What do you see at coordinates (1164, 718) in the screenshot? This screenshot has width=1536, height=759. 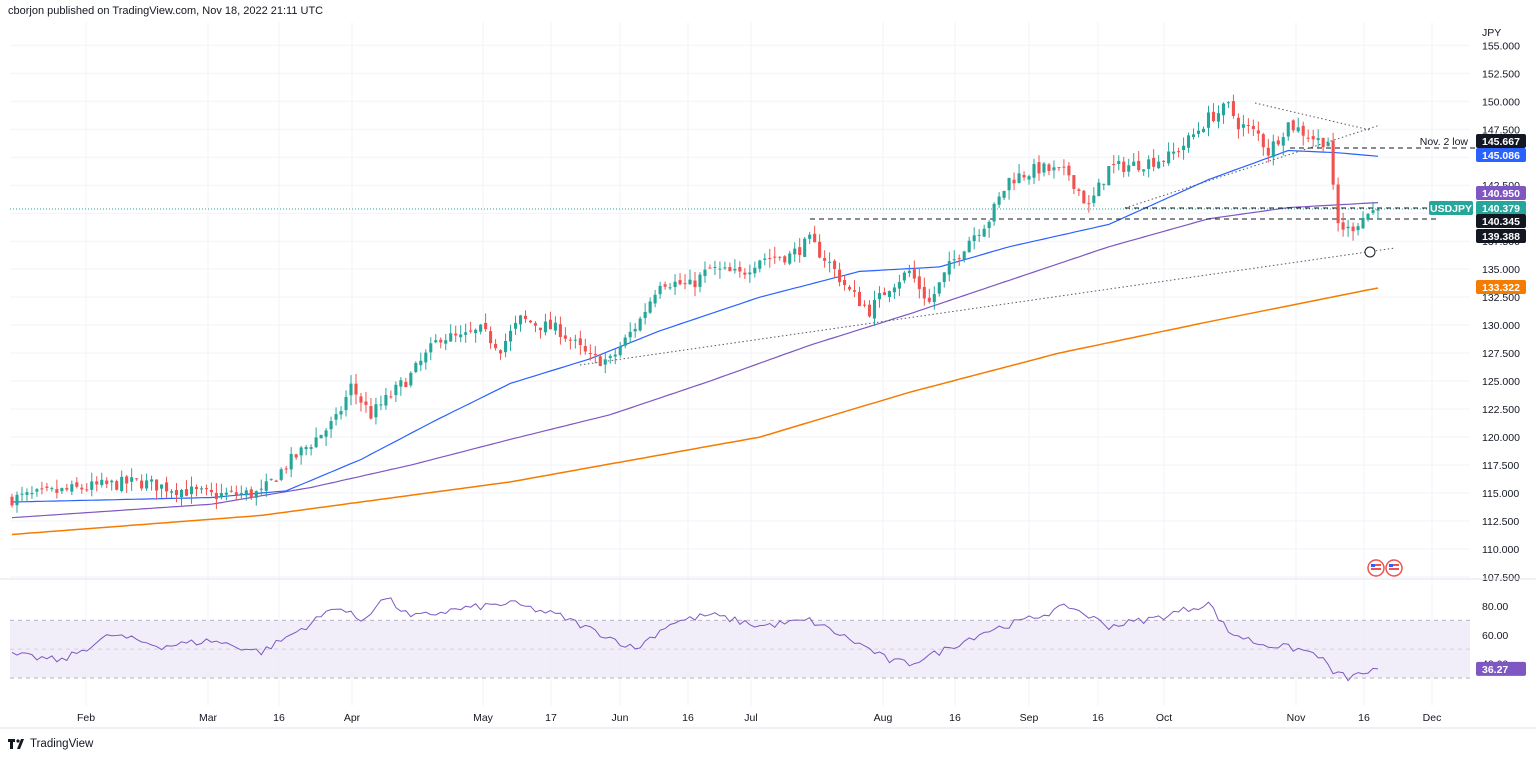 I see `time-tick-label: Oct` at bounding box center [1164, 718].